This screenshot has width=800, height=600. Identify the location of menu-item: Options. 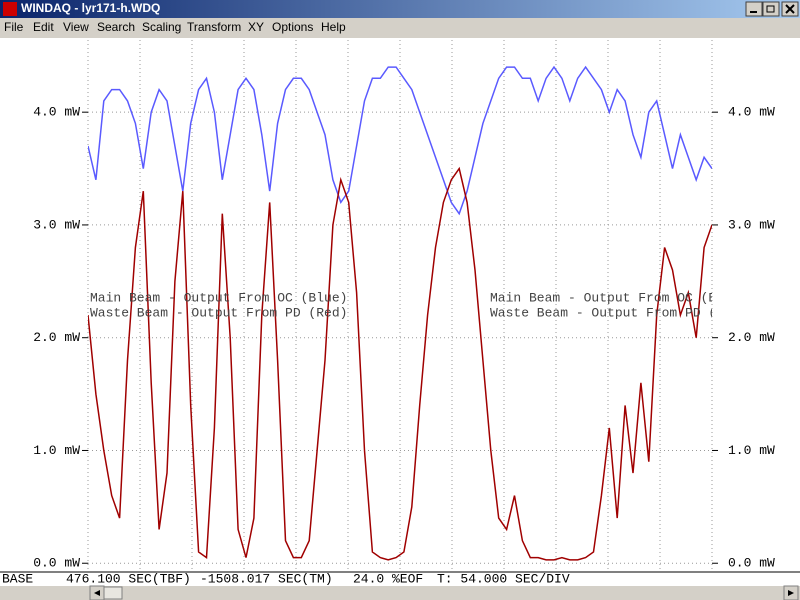
(292, 27).